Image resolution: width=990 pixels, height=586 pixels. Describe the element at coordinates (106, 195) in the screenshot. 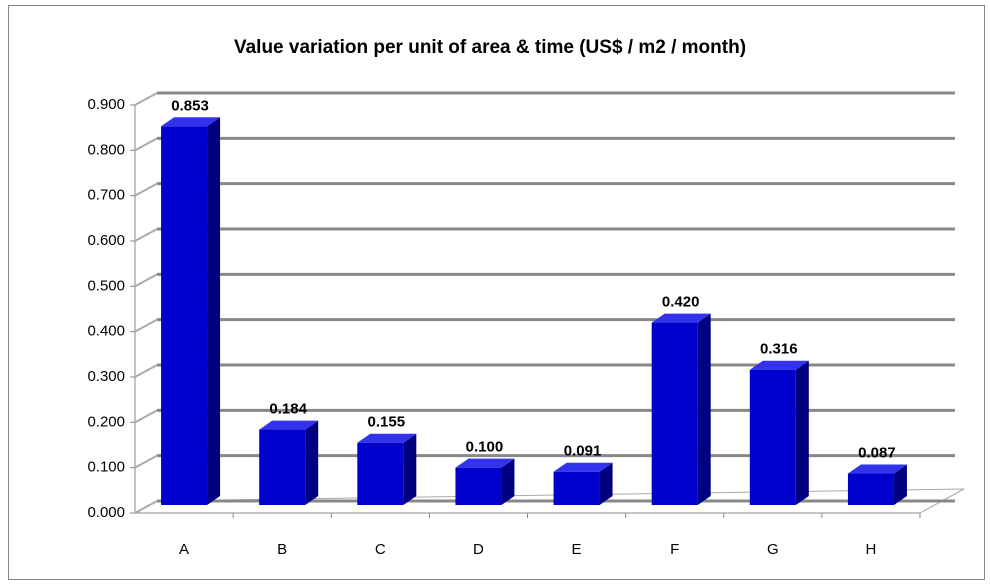

I see `y-tick-label: 0.700` at that location.